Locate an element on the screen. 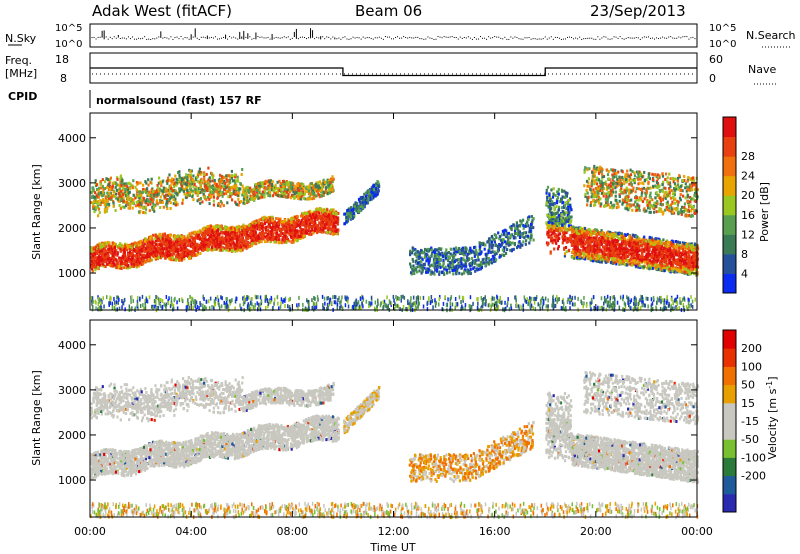 This screenshot has width=800, height=554. nsearch-label: N.Search is located at coordinates (771, 35).